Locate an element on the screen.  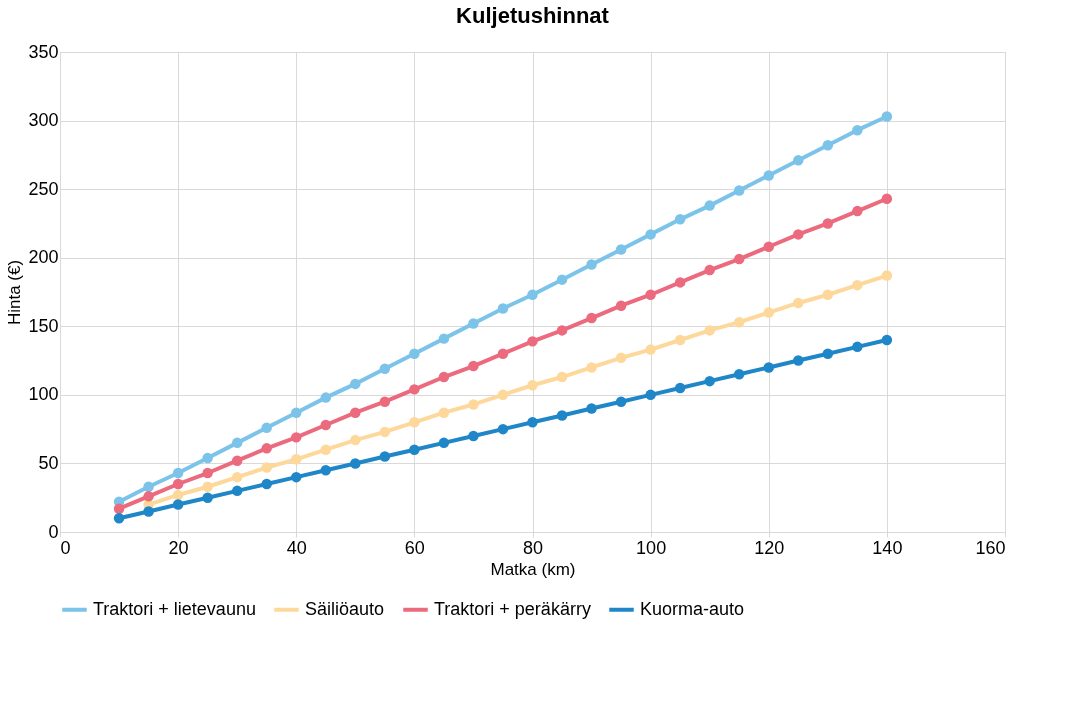
legend-label: Traktori + lietevaunu is located at coordinates (174, 608).